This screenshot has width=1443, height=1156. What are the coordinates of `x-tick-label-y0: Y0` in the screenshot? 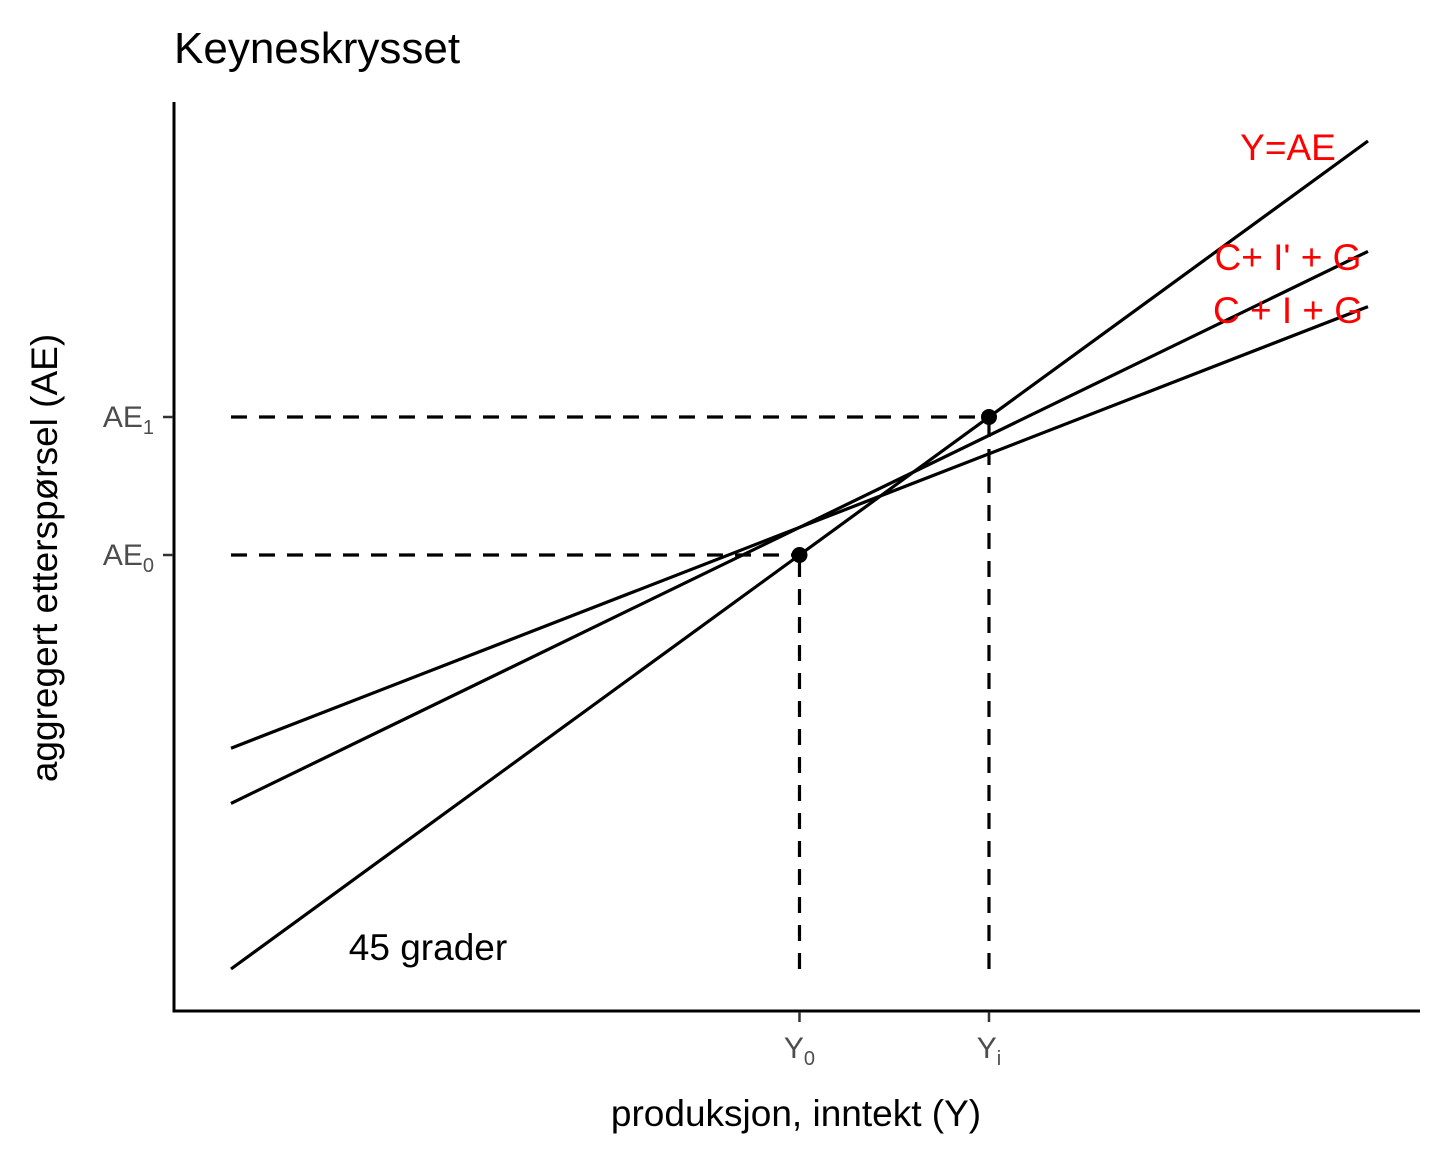 It's located at (799, 1051).